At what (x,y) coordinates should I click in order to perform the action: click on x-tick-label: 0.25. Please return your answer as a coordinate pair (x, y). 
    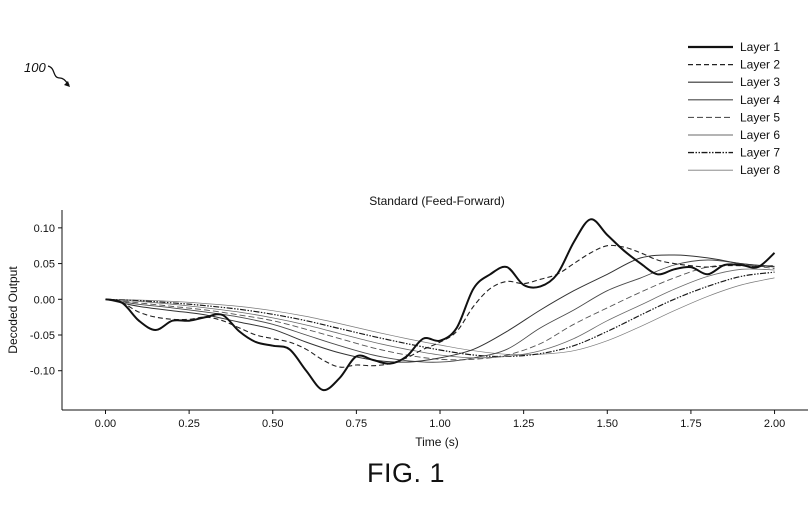
    Looking at the image, I should click on (188, 424).